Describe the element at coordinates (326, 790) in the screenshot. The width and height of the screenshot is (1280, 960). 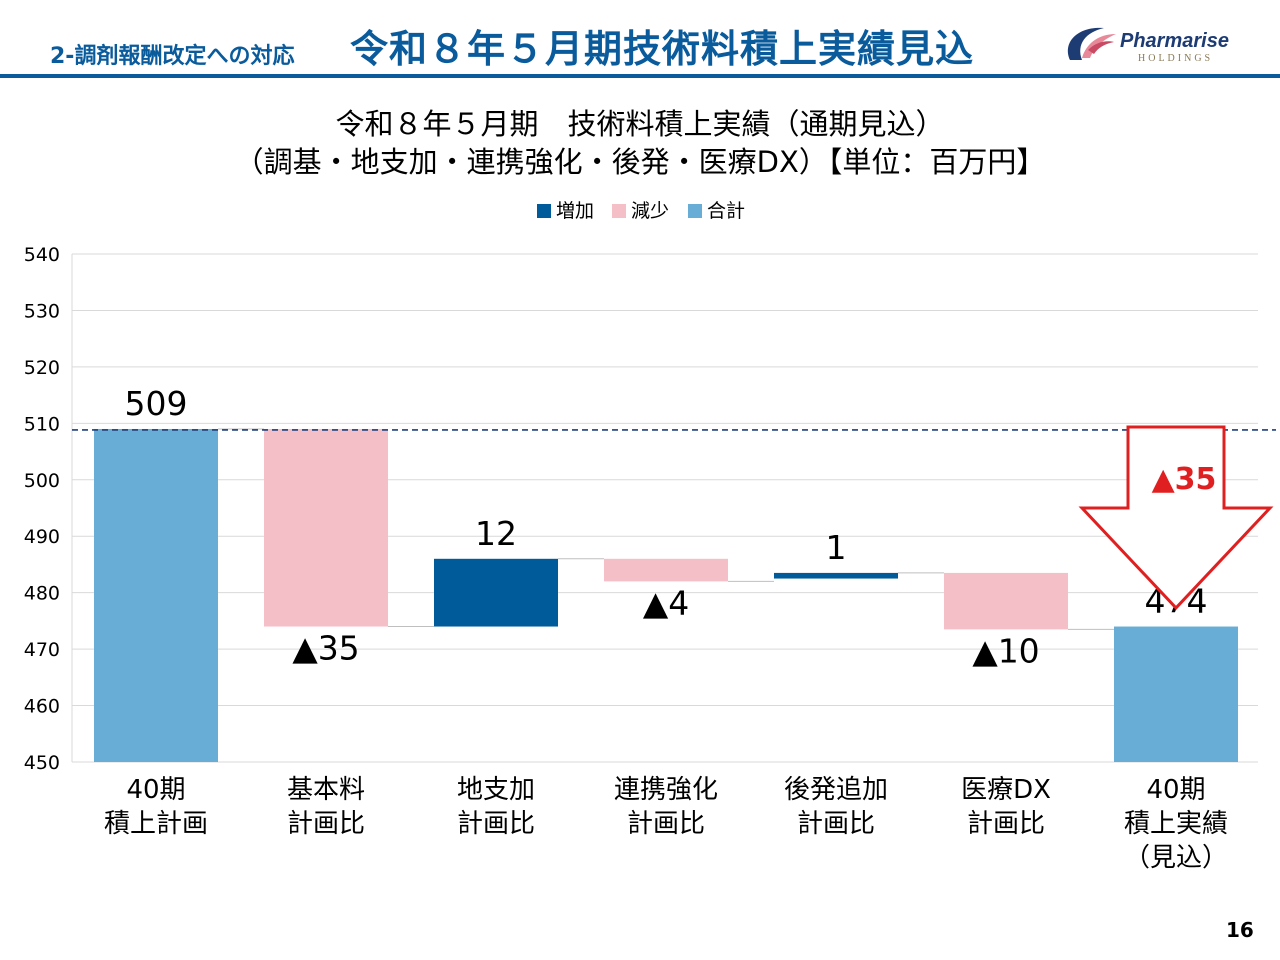
I see `x-category-label: 基本料` at that location.